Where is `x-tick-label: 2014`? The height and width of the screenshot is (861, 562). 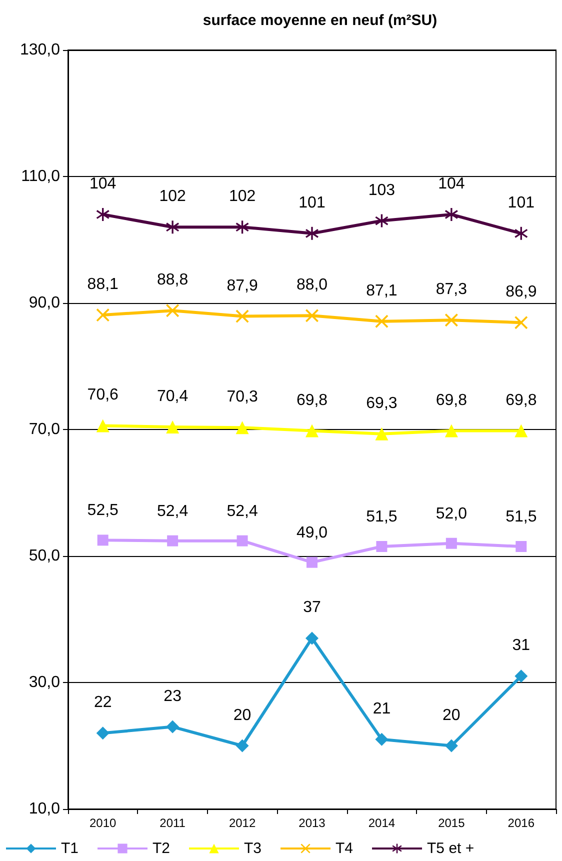 x-tick-label: 2014 is located at coordinates (382, 823).